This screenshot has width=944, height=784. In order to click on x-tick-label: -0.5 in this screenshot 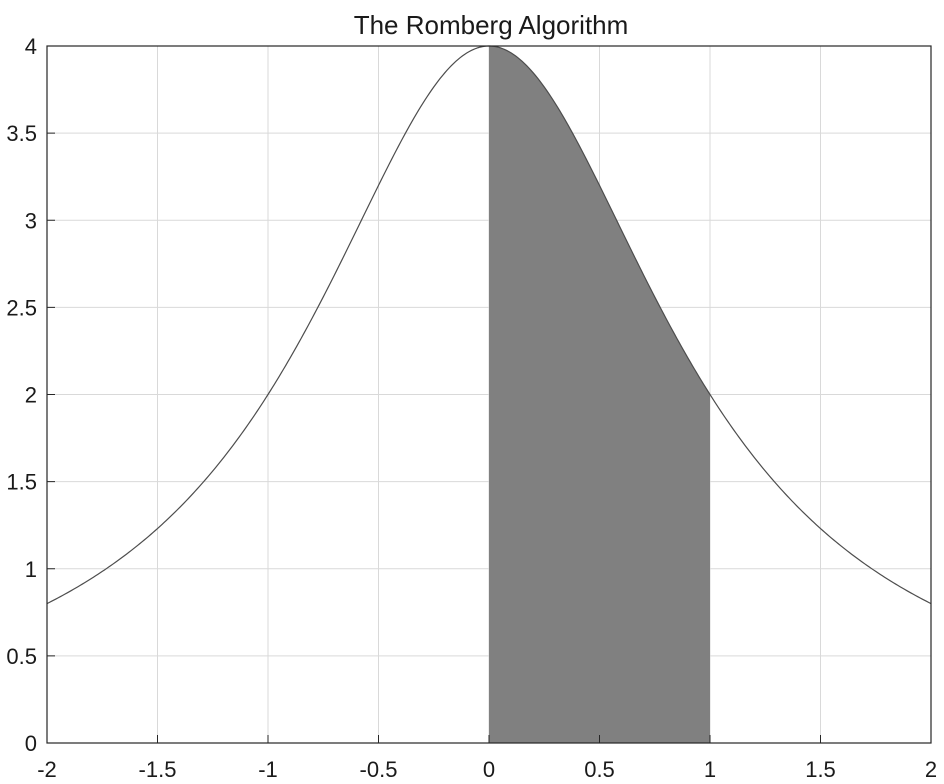, I will do `click(379, 769)`.